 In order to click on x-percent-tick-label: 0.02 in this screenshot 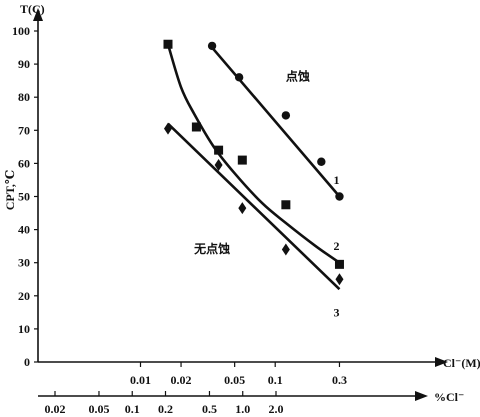, I will do `click(55, 409)`.